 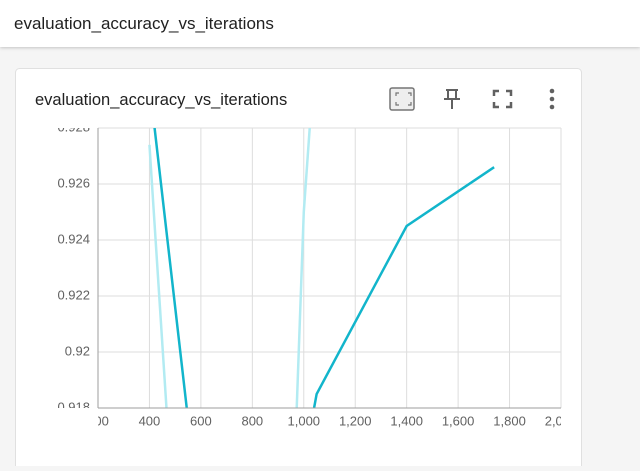 I want to click on y-tick-label: 0.928, so click(x=73, y=126).